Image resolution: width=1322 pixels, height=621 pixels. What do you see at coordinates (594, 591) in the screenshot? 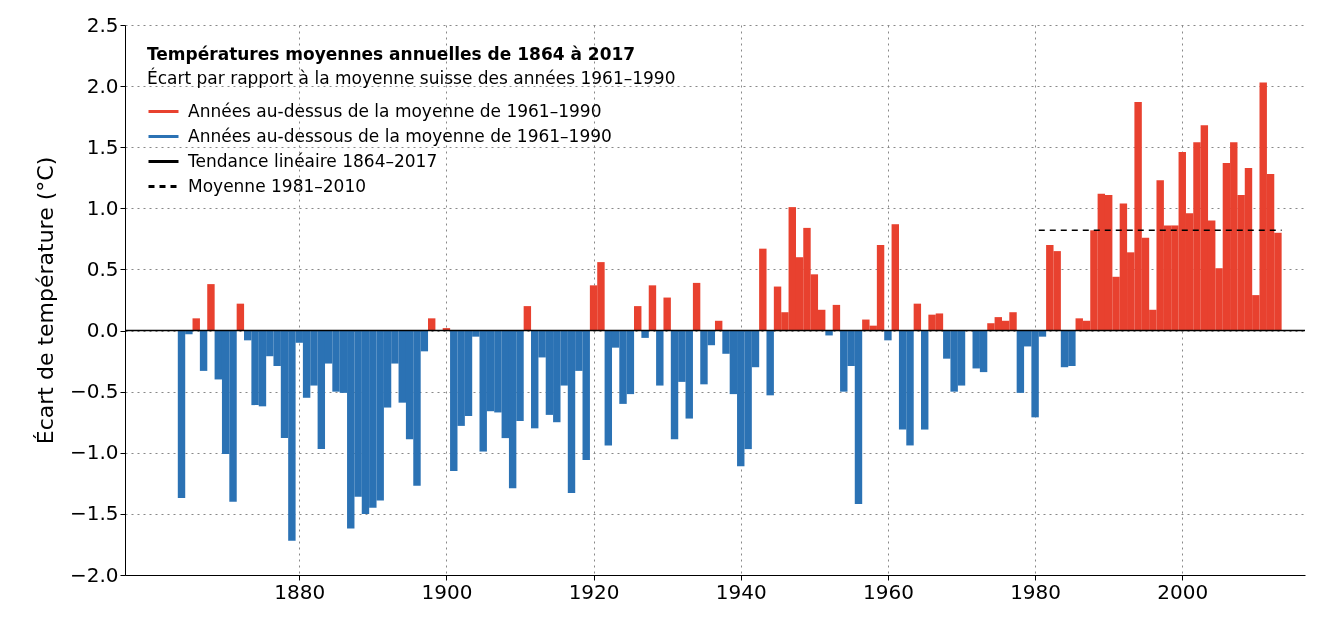
I see `x-tick-label: 1920` at bounding box center [594, 591].